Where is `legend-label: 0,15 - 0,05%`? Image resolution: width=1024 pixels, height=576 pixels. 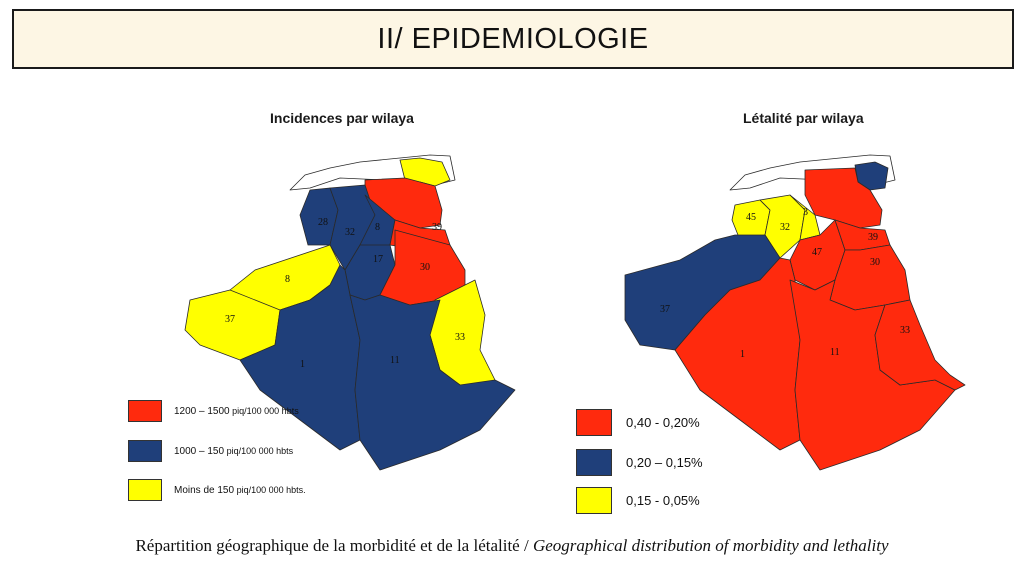
legend-label: 0,15 - 0,05% is located at coordinates (663, 500).